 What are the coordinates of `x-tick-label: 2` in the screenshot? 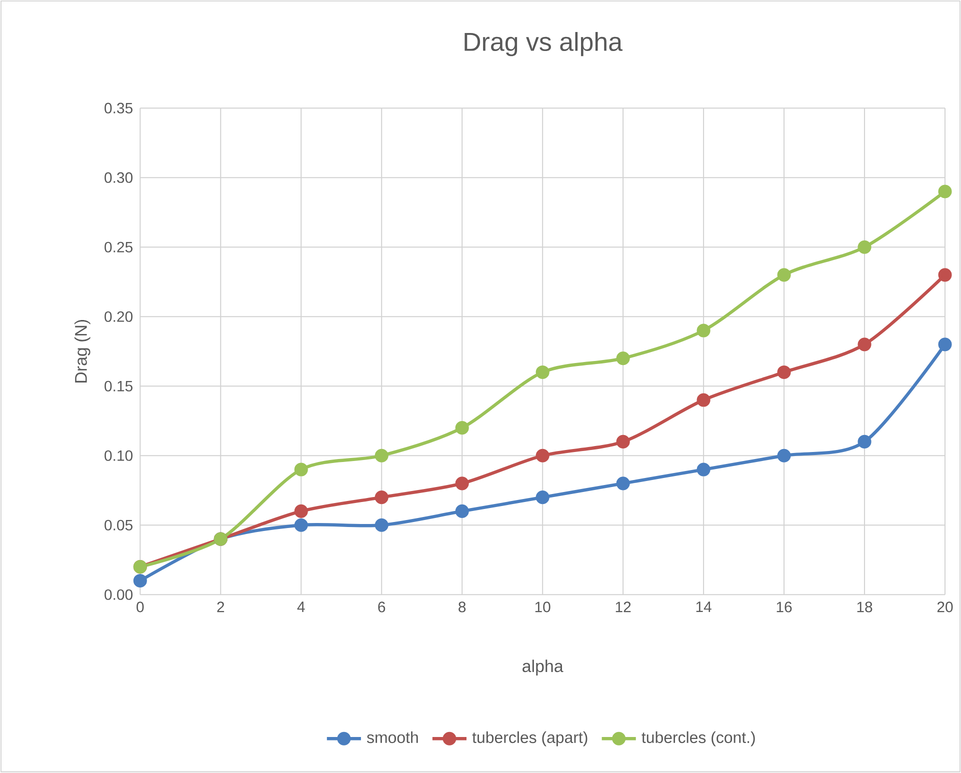 It's located at (220, 607).